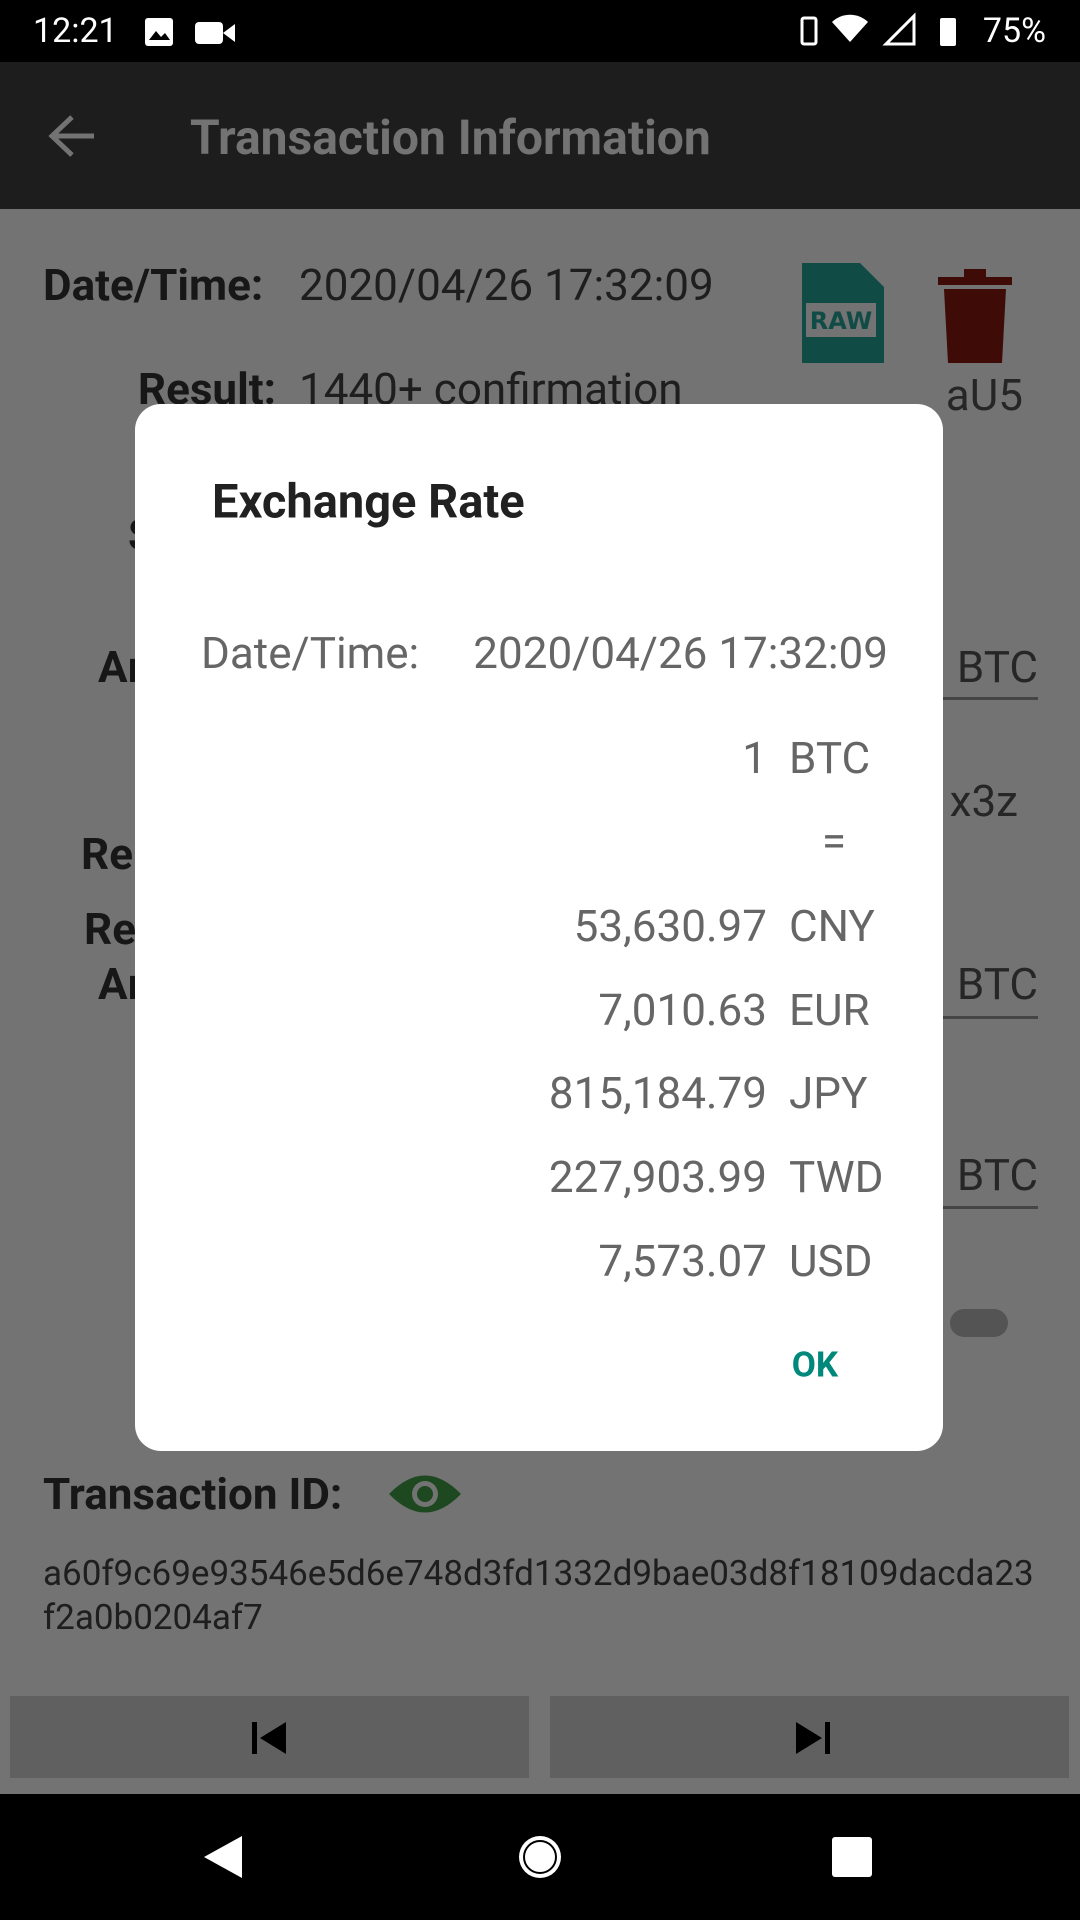  Describe the element at coordinates (368, 502) in the screenshot. I see `dialog-title: Exchange Rate` at that location.